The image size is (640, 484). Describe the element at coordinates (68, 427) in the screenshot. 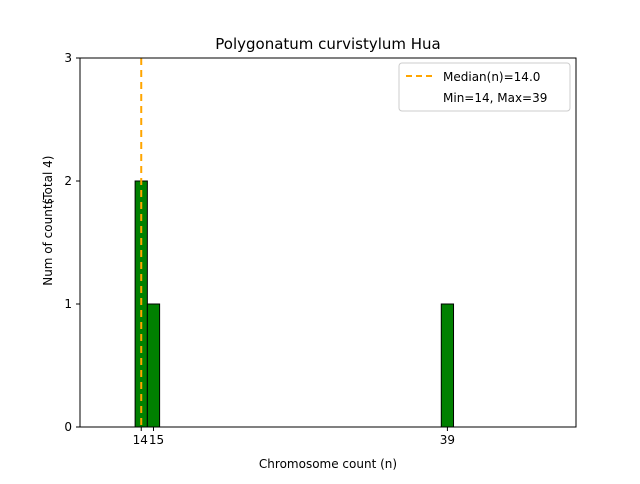

I see `y-tick-label-0: 0` at that location.